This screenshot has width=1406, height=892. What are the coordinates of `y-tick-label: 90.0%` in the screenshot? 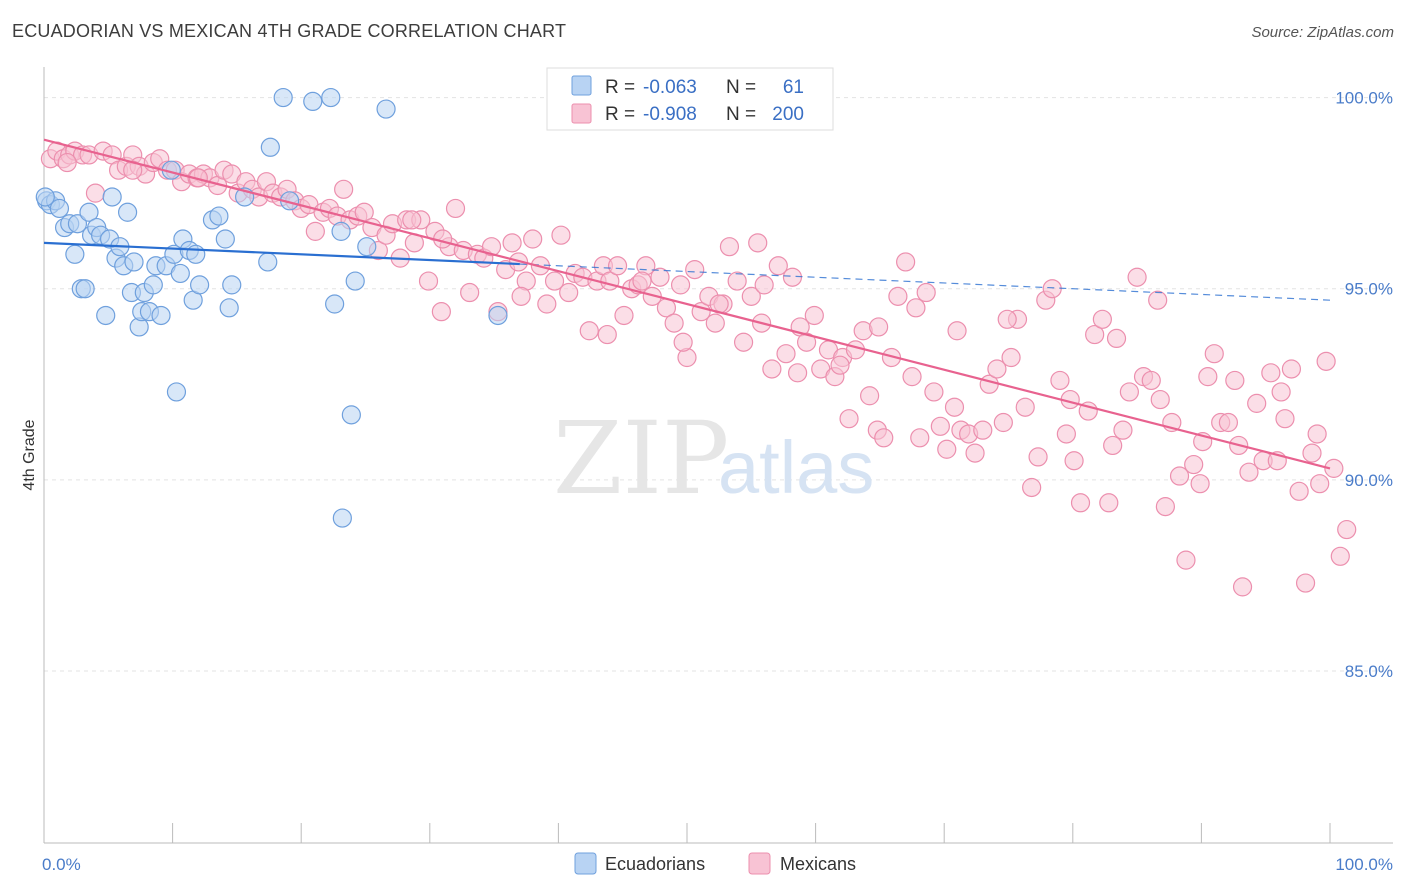 It's located at (1369, 480).